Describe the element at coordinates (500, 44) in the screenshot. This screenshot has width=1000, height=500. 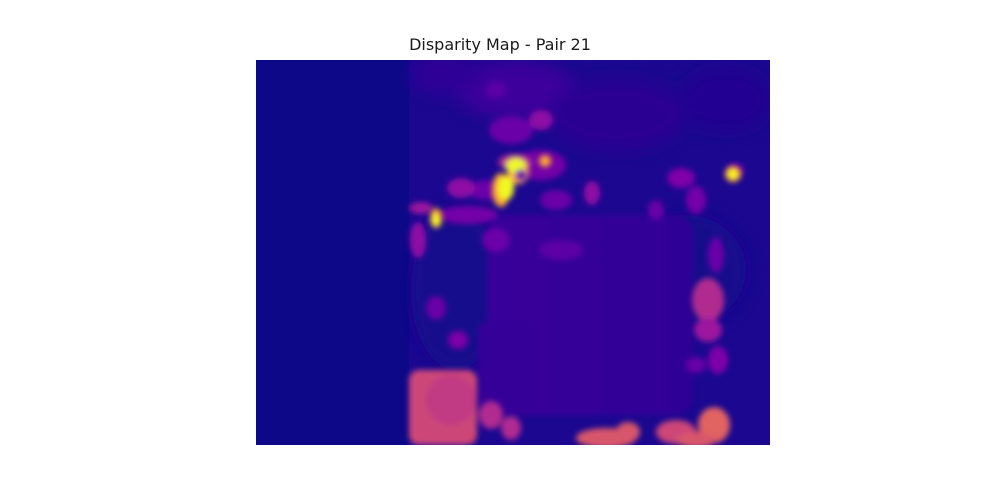
I see `figure-title: Disparity Map - Pair 21` at that location.